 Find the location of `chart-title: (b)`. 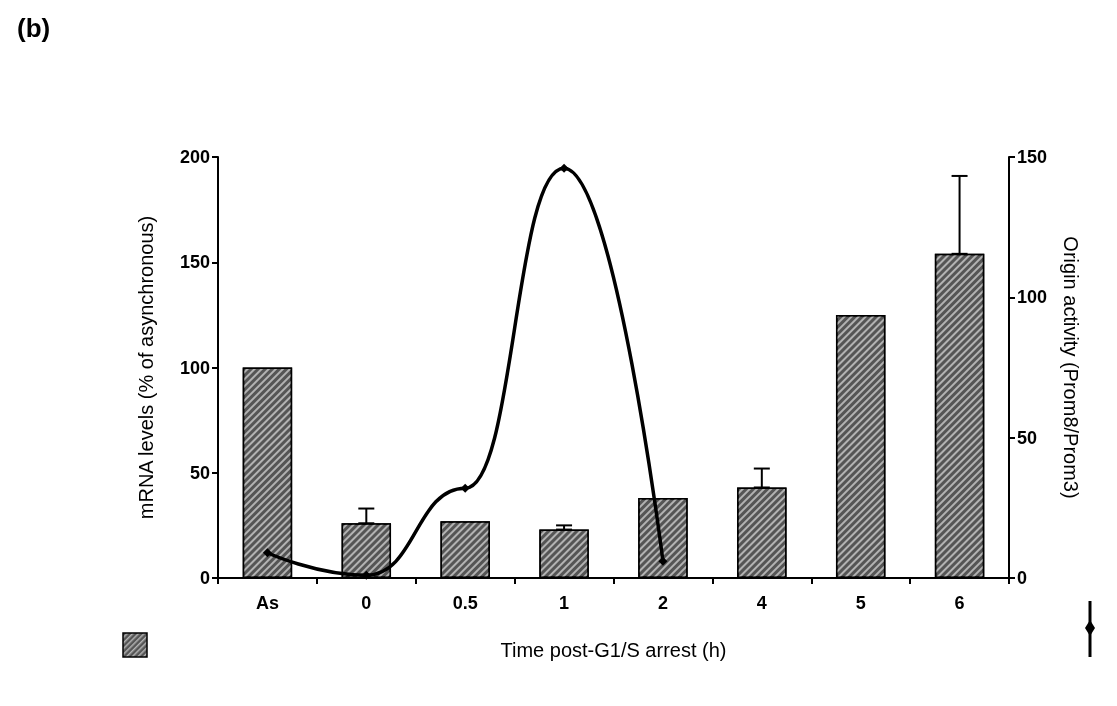

chart-title: (b) is located at coordinates (34, 28).